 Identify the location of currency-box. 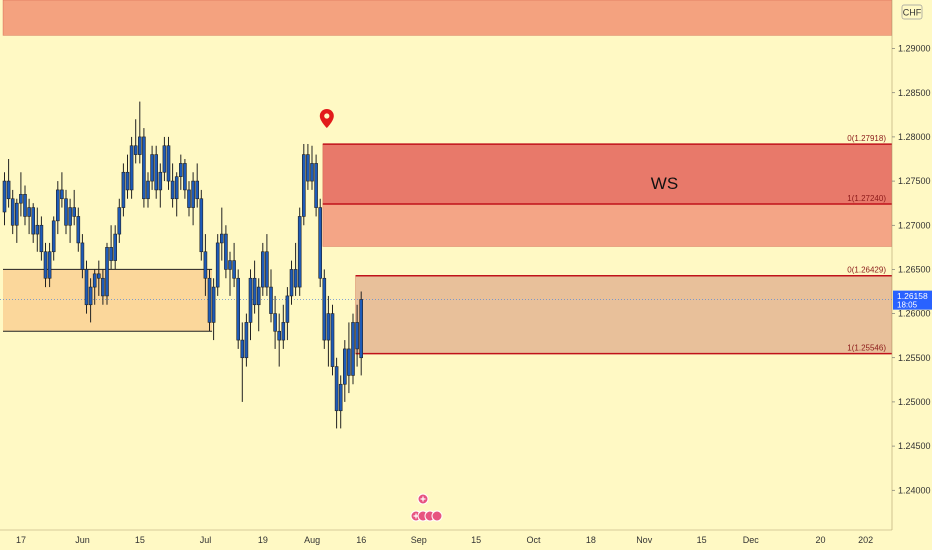
(912, 12).